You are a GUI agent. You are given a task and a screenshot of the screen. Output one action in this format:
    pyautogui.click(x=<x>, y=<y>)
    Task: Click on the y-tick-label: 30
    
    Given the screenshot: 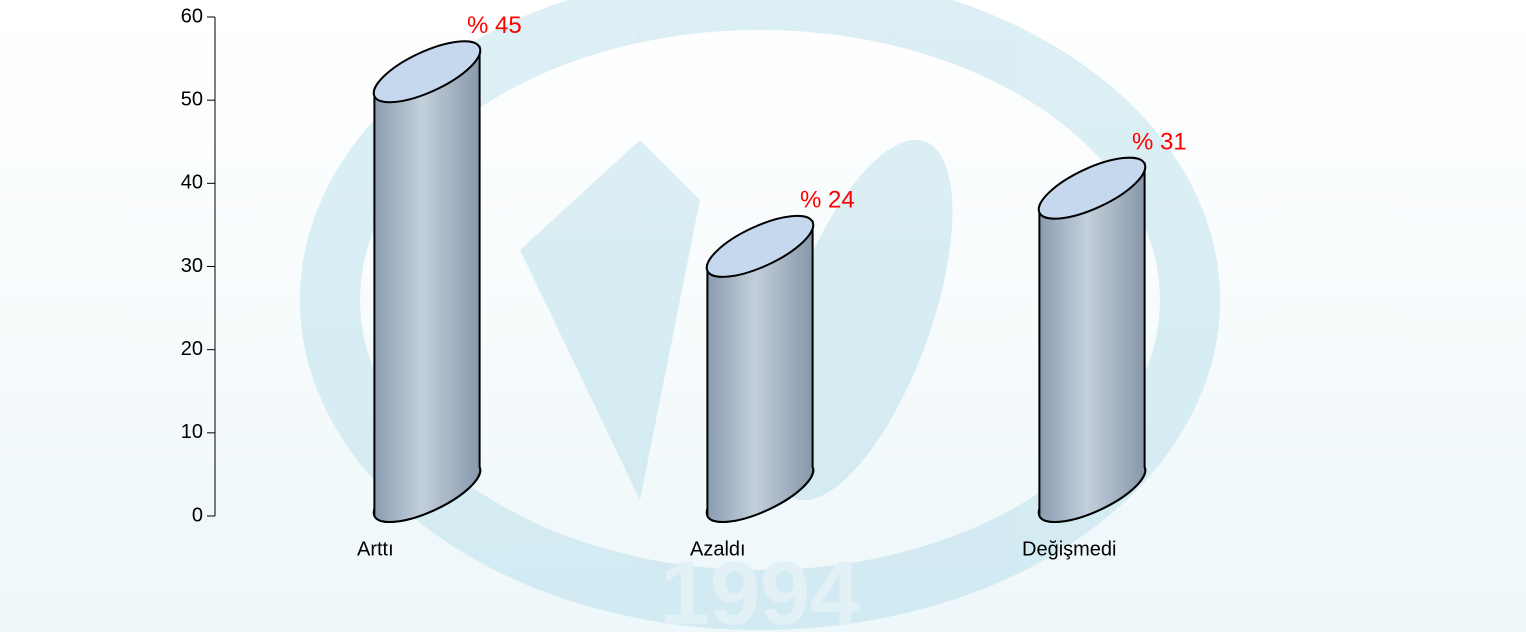 What is the action you would take?
    pyautogui.click(x=192, y=266)
    